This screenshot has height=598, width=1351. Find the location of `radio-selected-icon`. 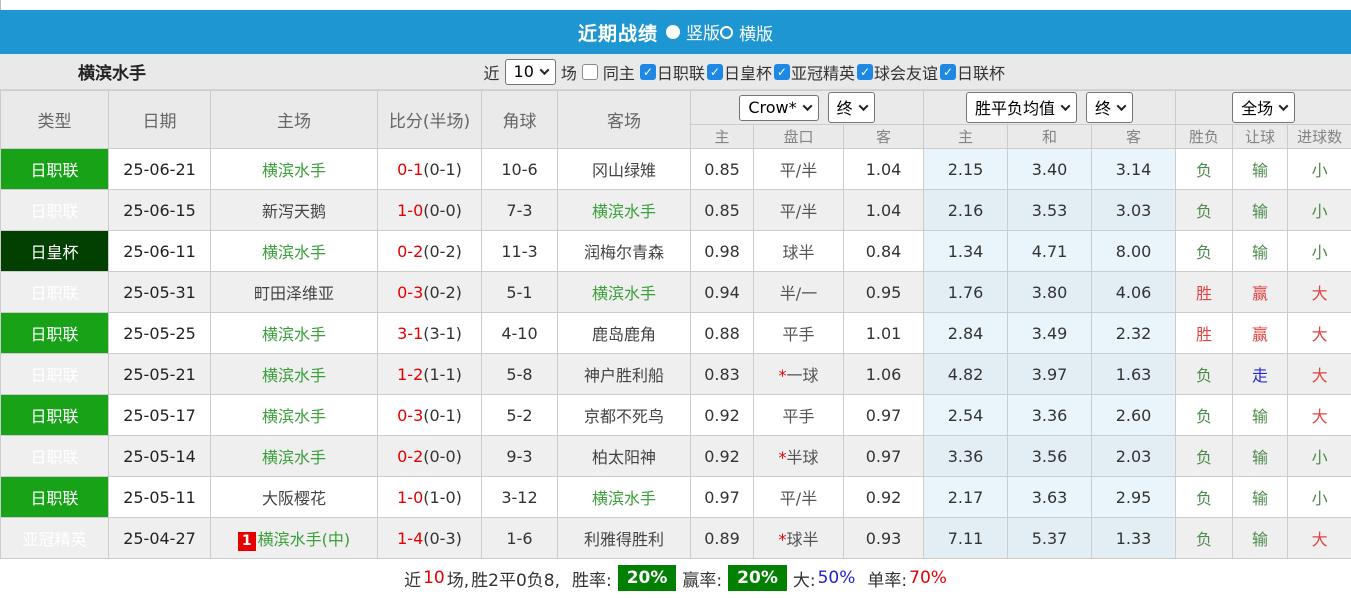

radio-selected-icon is located at coordinates (673, 31).